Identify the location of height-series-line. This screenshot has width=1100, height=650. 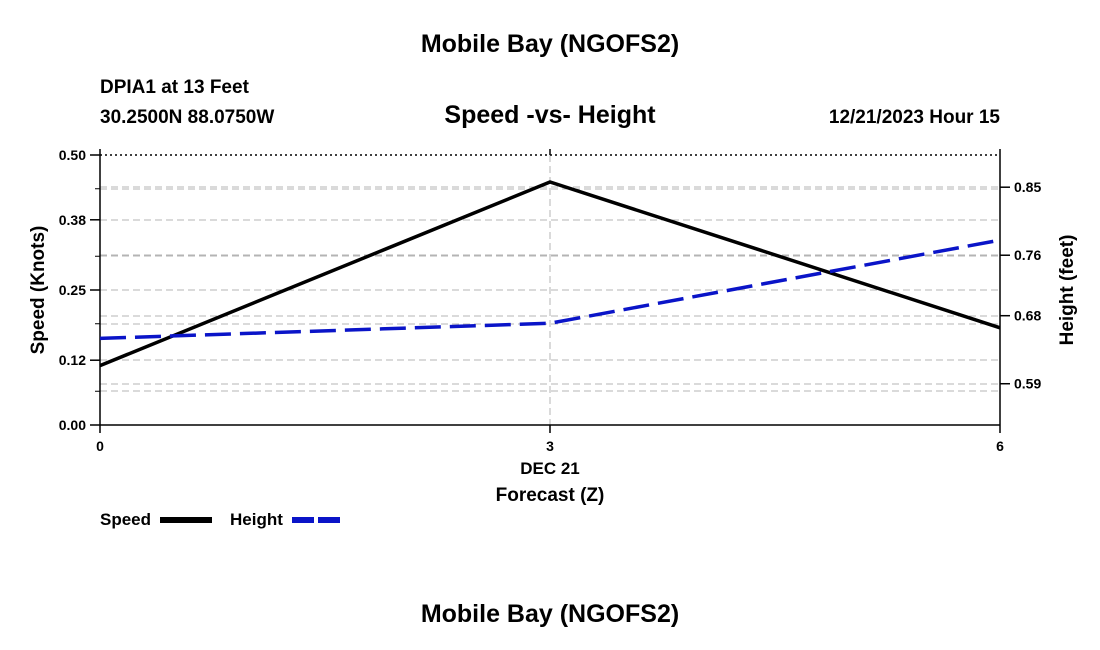
(550, 289).